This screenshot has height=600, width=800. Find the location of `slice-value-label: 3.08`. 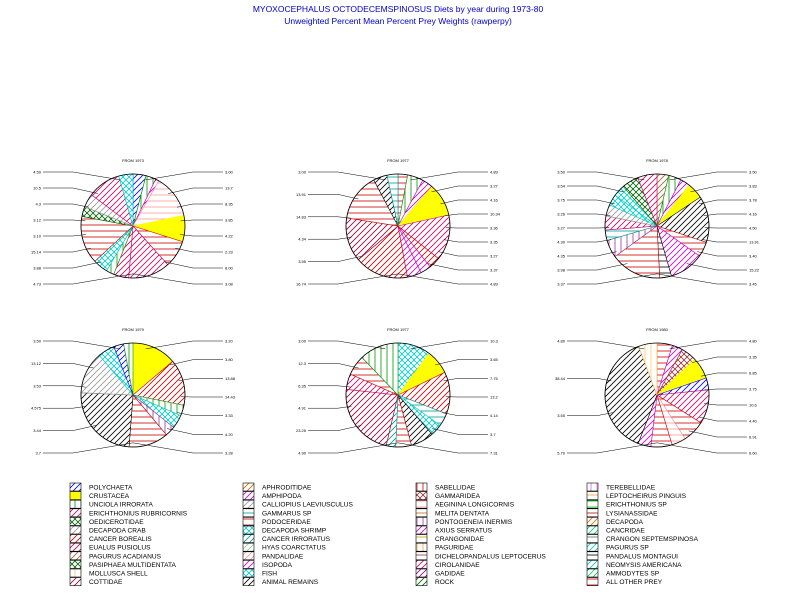

slice-value-label: 3.08 is located at coordinates (229, 284).